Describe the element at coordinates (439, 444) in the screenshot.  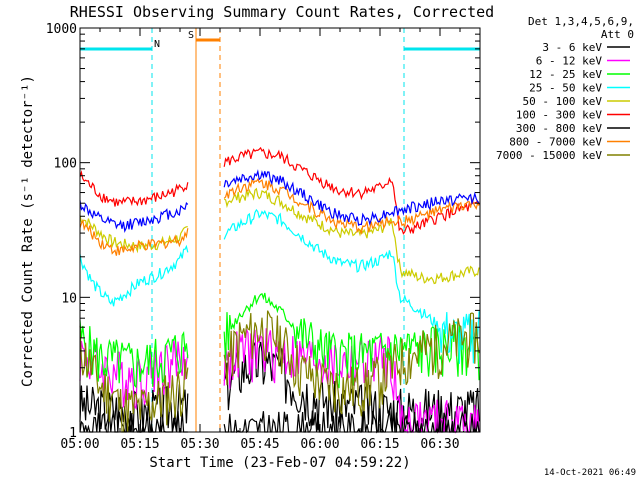
I see `x-tick-label-6: 06:30` at that location.